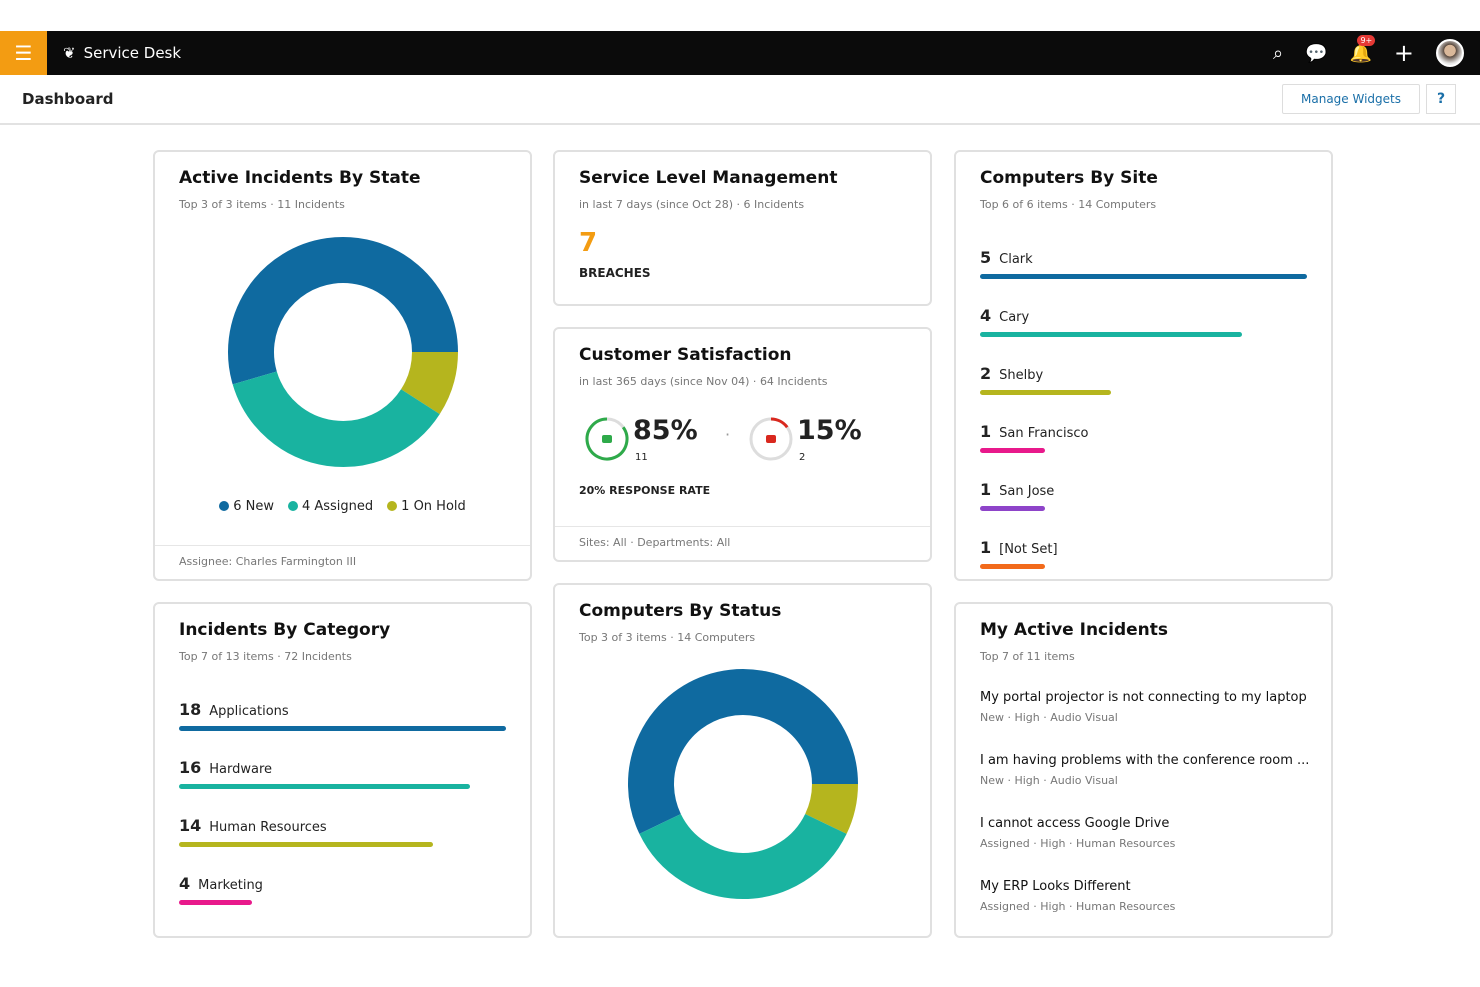 The width and height of the screenshot is (1480, 987). I want to click on widget-footer: Sites: All · Departments: All, so click(742, 543).